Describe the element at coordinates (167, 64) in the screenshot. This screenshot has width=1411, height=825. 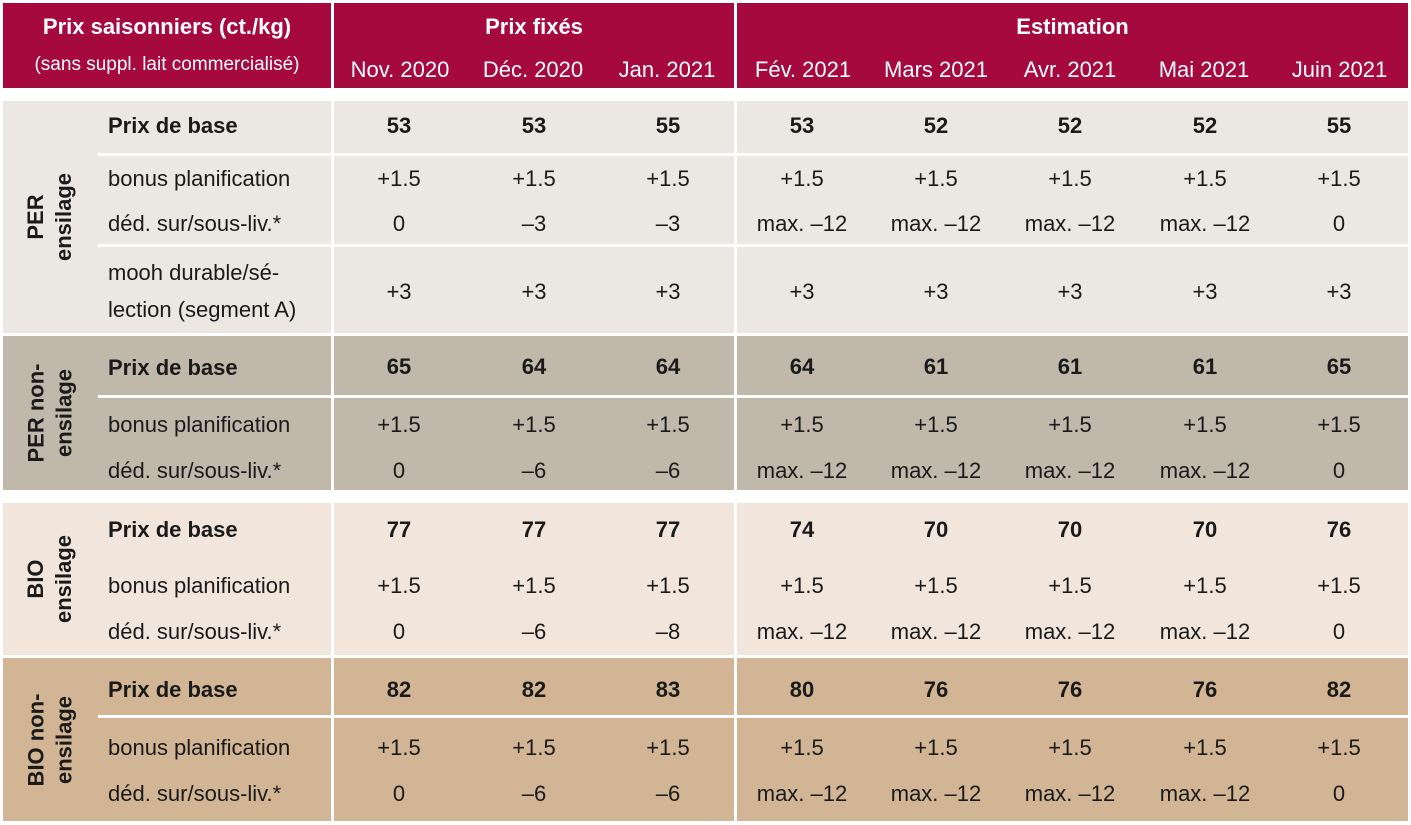
I see `table-subtitle: (sans suppl. lait commercialisé)` at that location.